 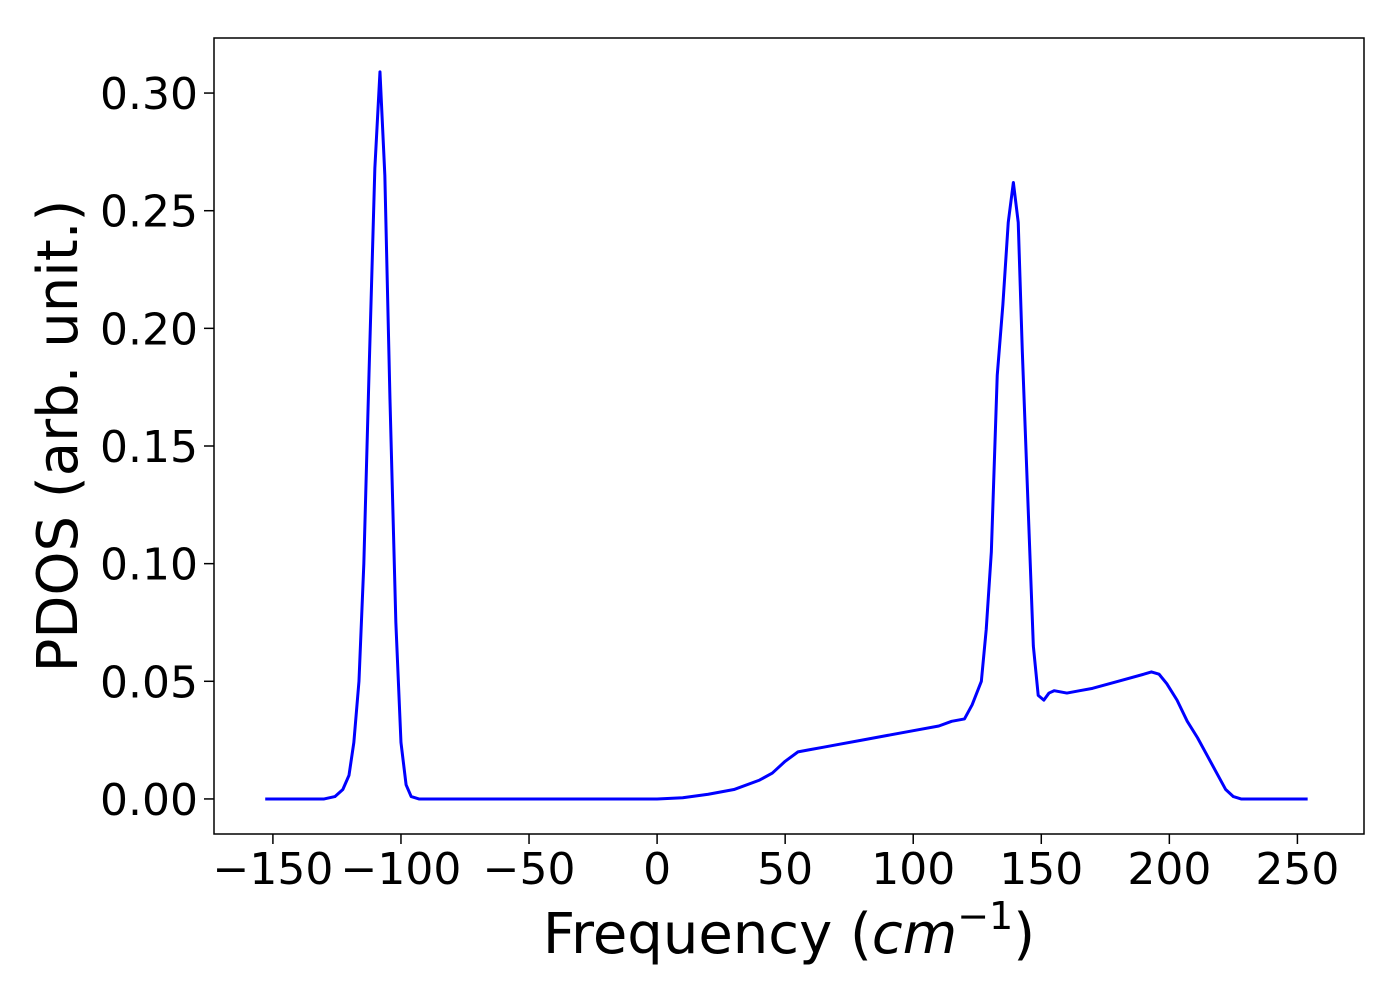 I want to click on x-axis-label: Frequency (cm−1), so click(x=789, y=930).